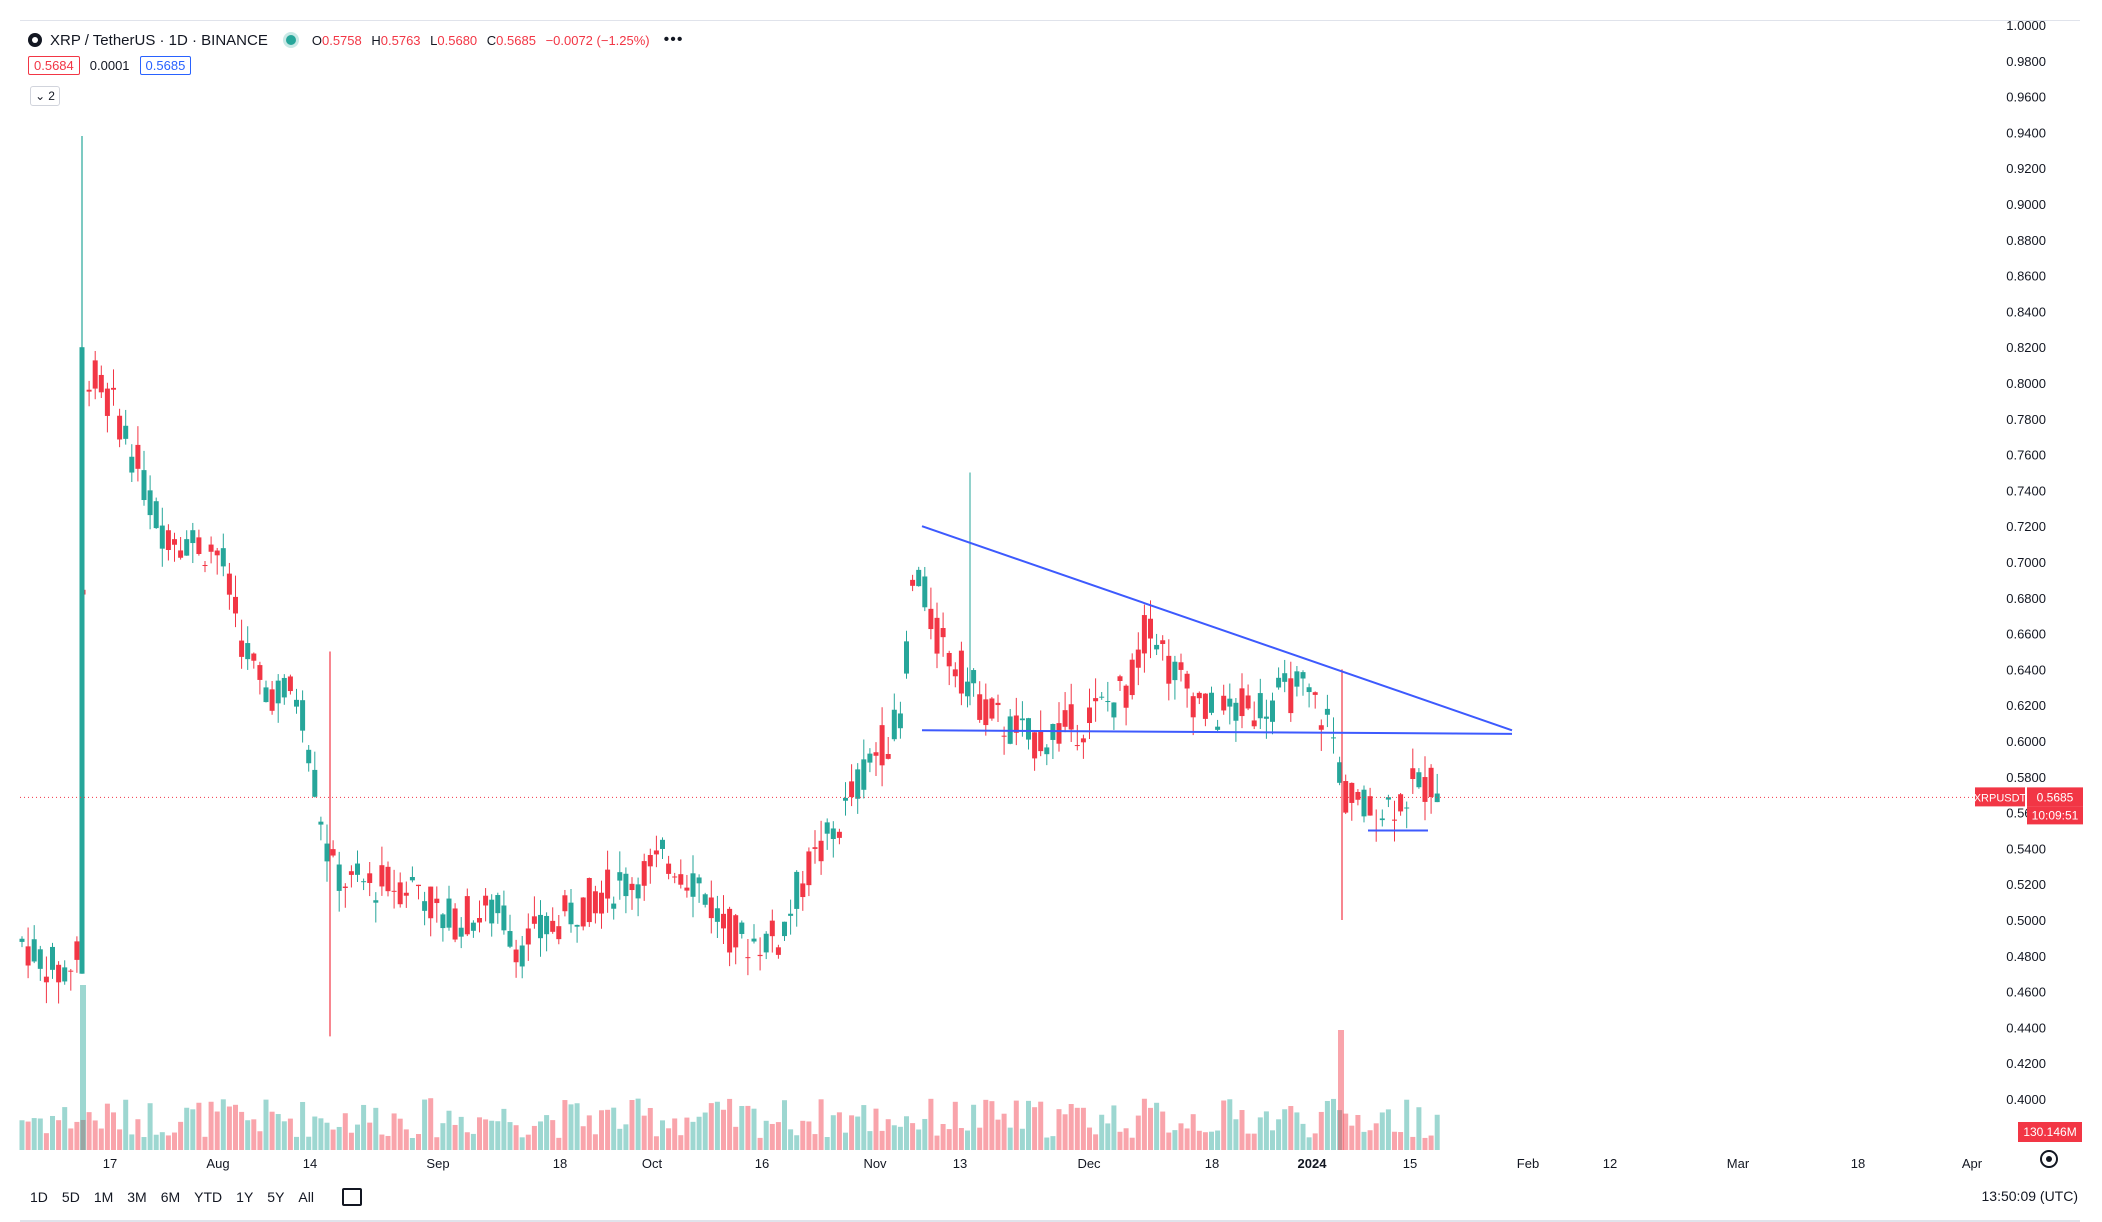 Image resolution: width=2102 pixels, height=1222 pixels. I want to click on market-status-icon, so click(290, 40).